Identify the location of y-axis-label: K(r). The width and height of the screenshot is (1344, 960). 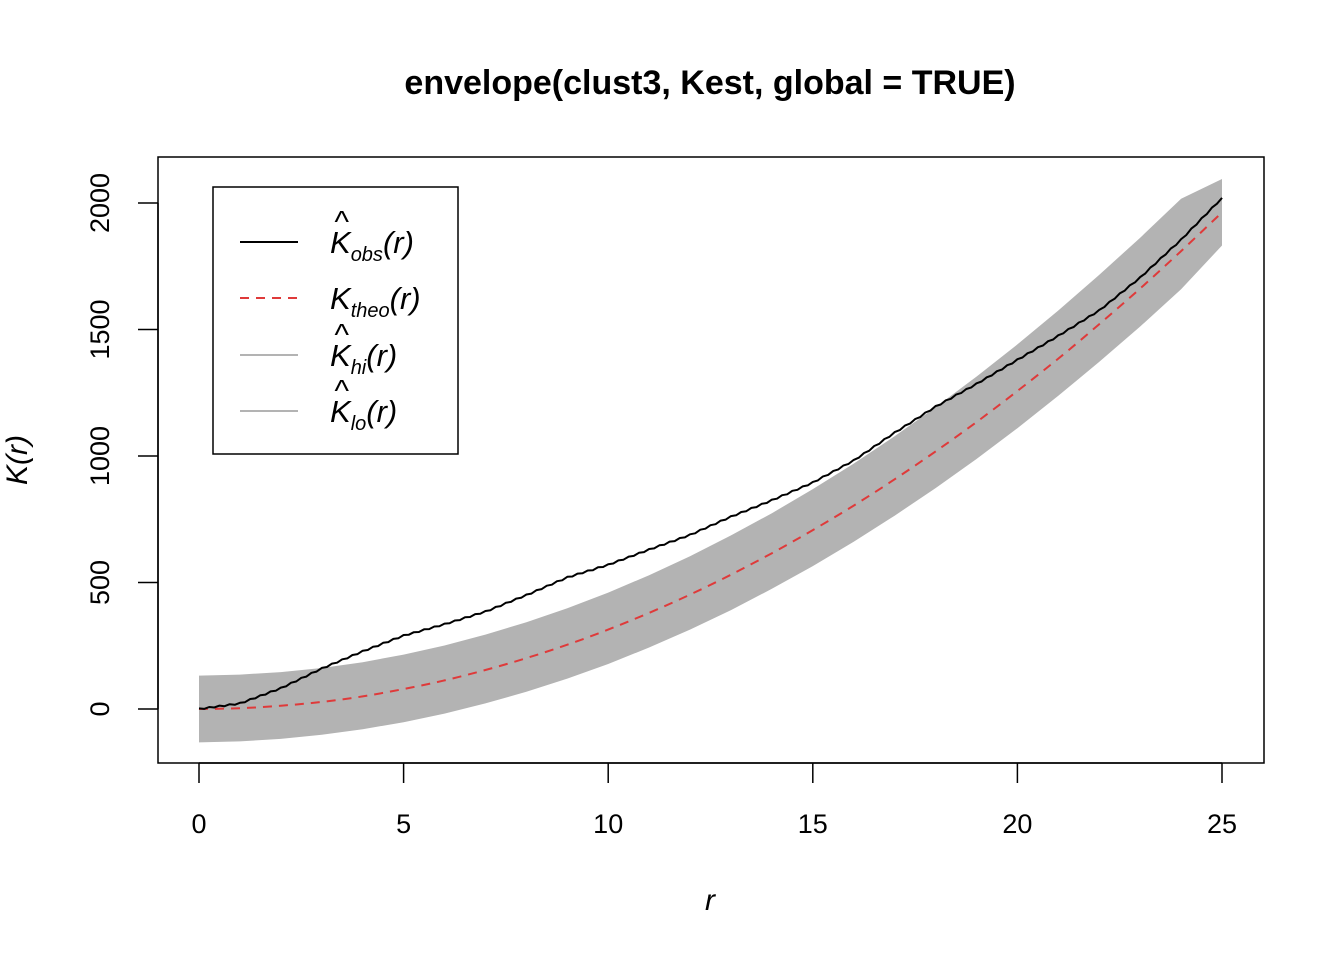
(17, 460).